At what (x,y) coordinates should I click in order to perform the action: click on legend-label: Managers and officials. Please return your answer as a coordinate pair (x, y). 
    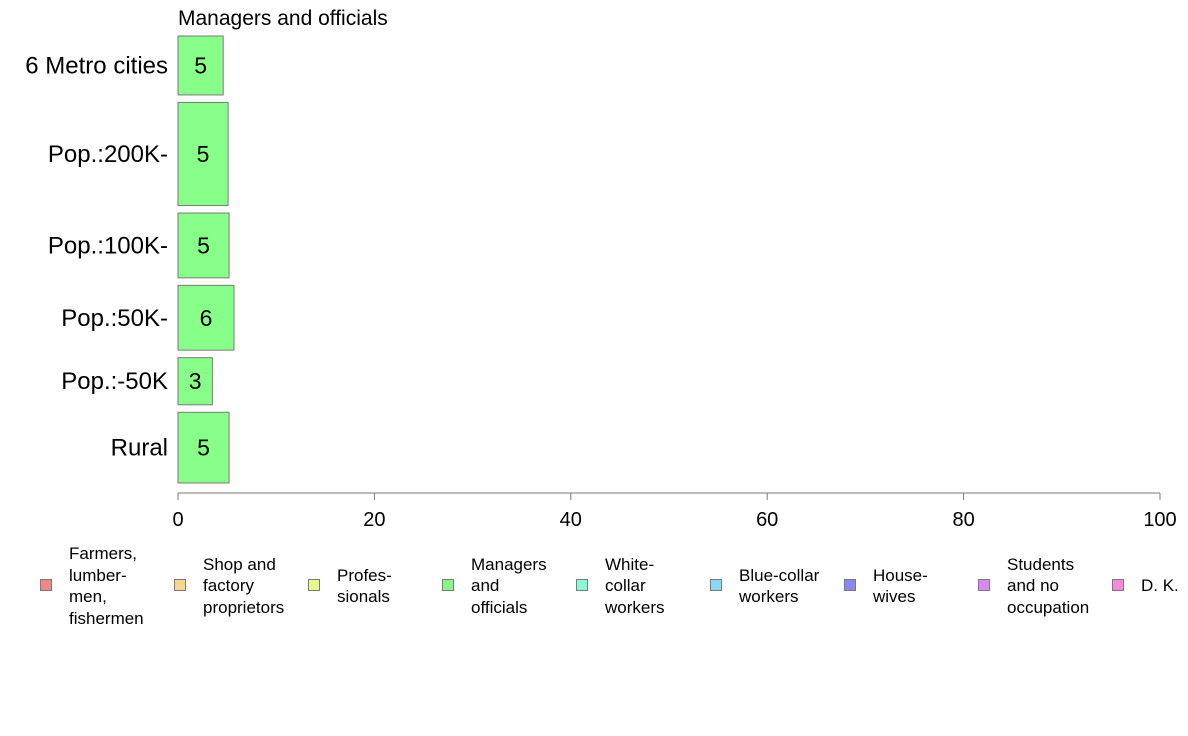
    Looking at the image, I should click on (509, 585).